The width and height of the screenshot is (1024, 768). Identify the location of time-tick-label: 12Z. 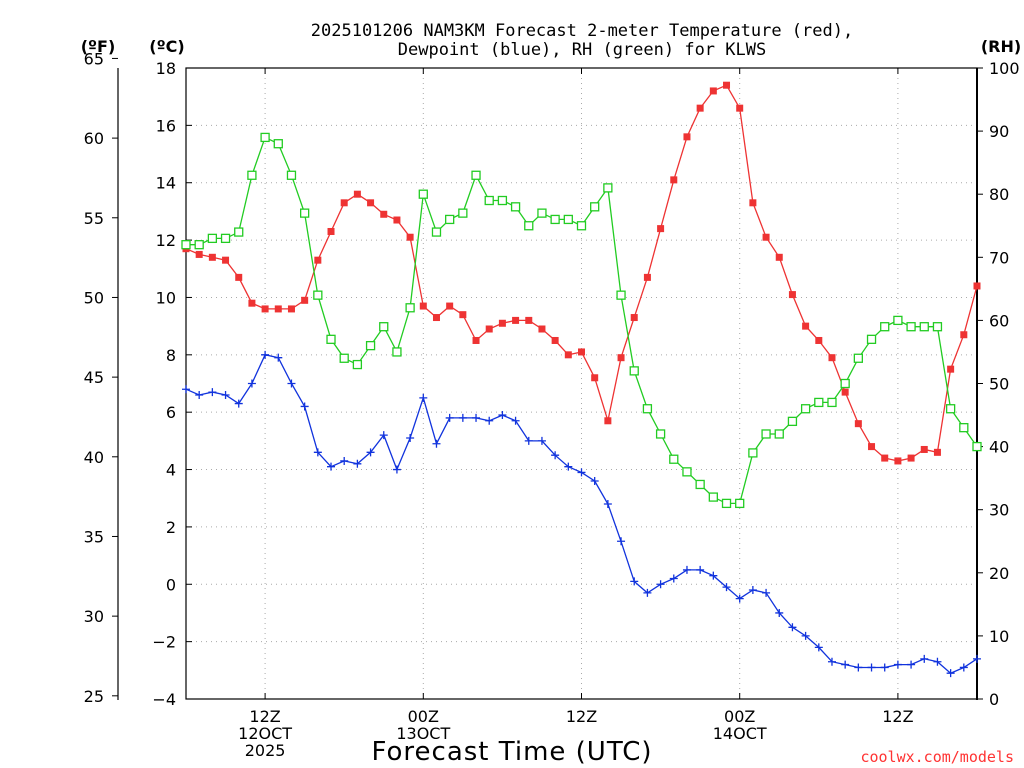
(264, 716).